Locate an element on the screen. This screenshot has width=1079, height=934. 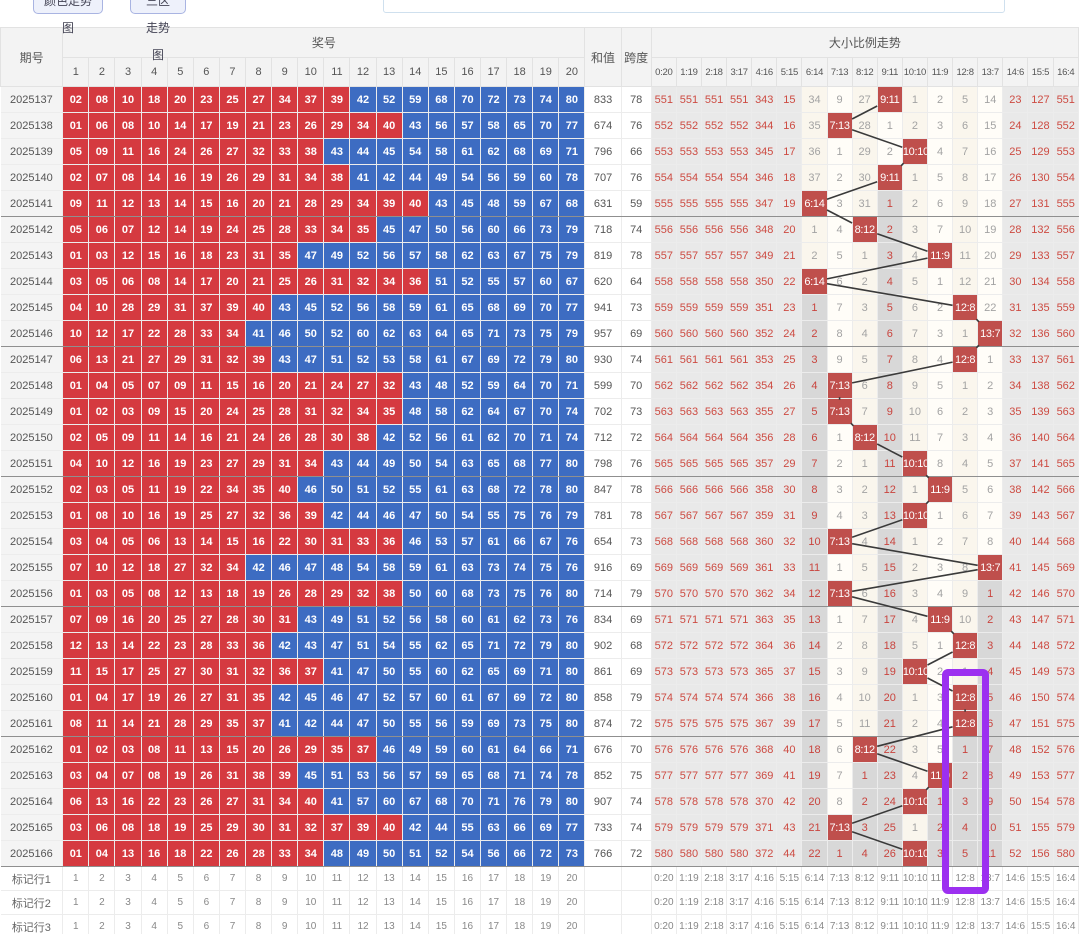
color-trend-button: 颜色走势图 is located at coordinates (68, 17).